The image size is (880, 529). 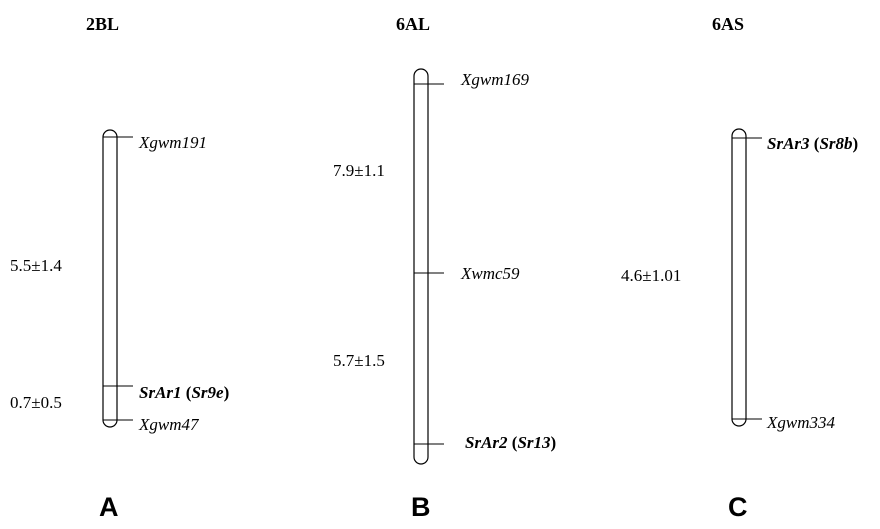 I want to click on map-title-6AS: 6AS, so click(x=728, y=24).